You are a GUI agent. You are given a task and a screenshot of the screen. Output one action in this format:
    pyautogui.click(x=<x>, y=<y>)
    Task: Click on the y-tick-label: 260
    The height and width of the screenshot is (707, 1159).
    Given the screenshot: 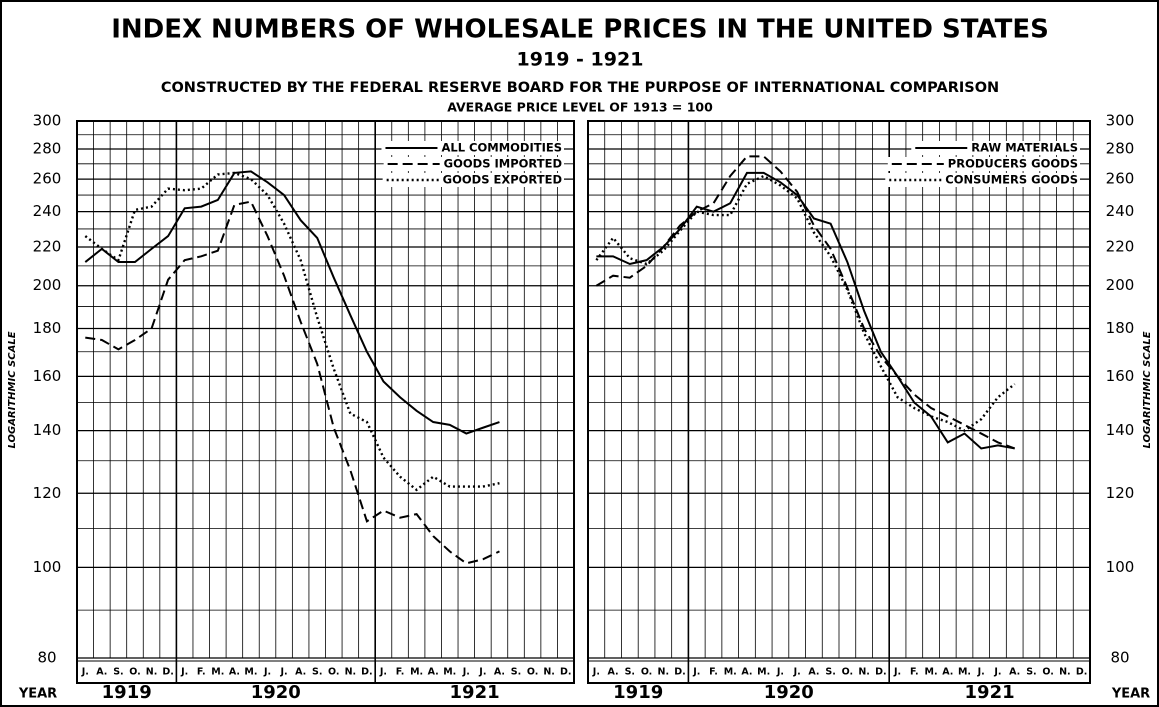 What is the action you would take?
    pyautogui.click(x=47, y=179)
    